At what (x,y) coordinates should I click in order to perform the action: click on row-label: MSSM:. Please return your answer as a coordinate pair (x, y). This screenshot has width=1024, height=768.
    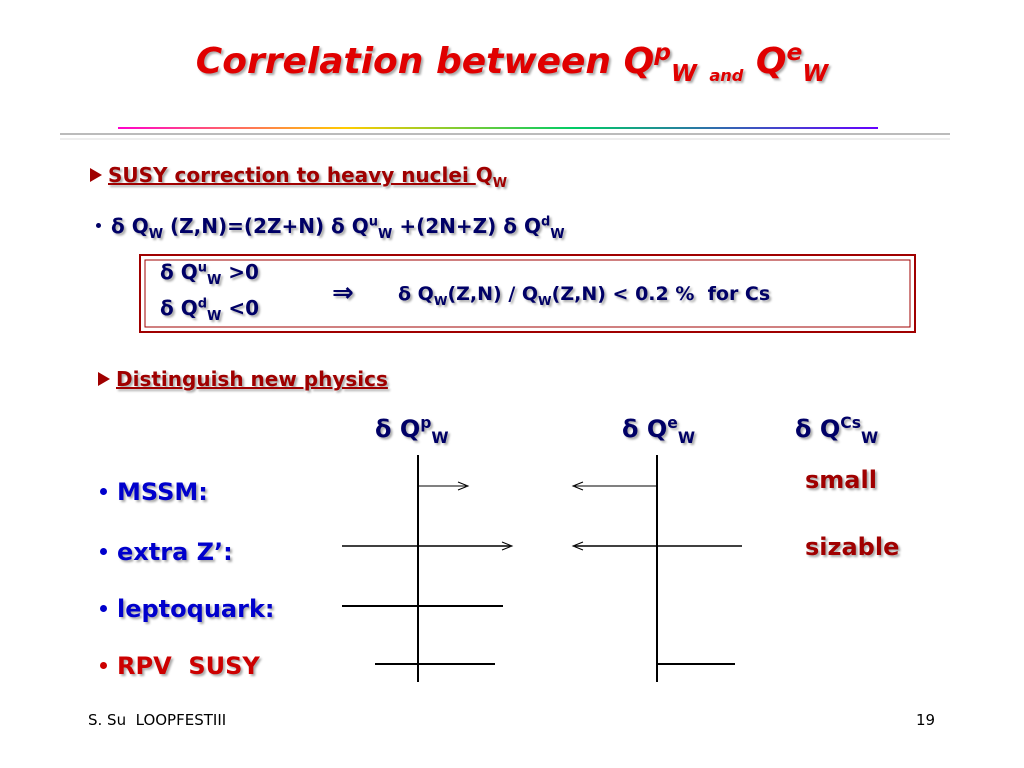
    Looking at the image, I should click on (154, 492).